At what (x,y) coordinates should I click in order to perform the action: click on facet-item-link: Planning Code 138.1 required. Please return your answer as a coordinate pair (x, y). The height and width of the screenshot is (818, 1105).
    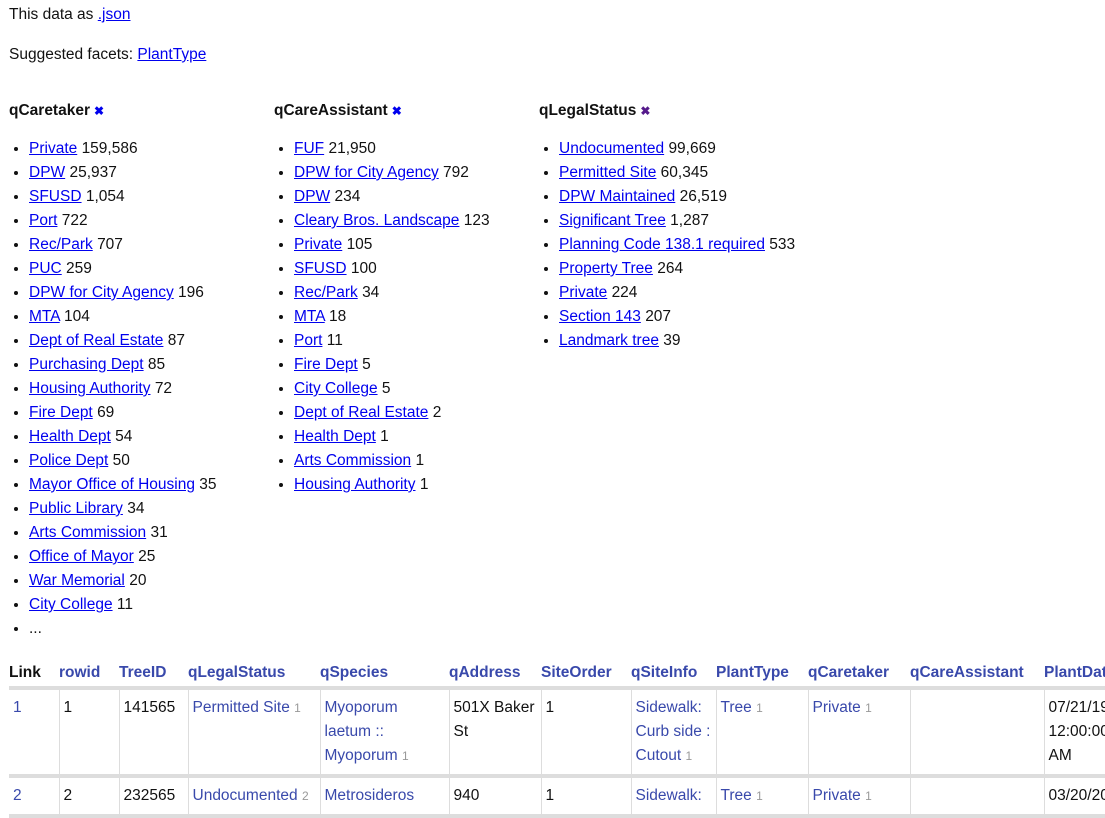
    Looking at the image, I should click on (662, 244).